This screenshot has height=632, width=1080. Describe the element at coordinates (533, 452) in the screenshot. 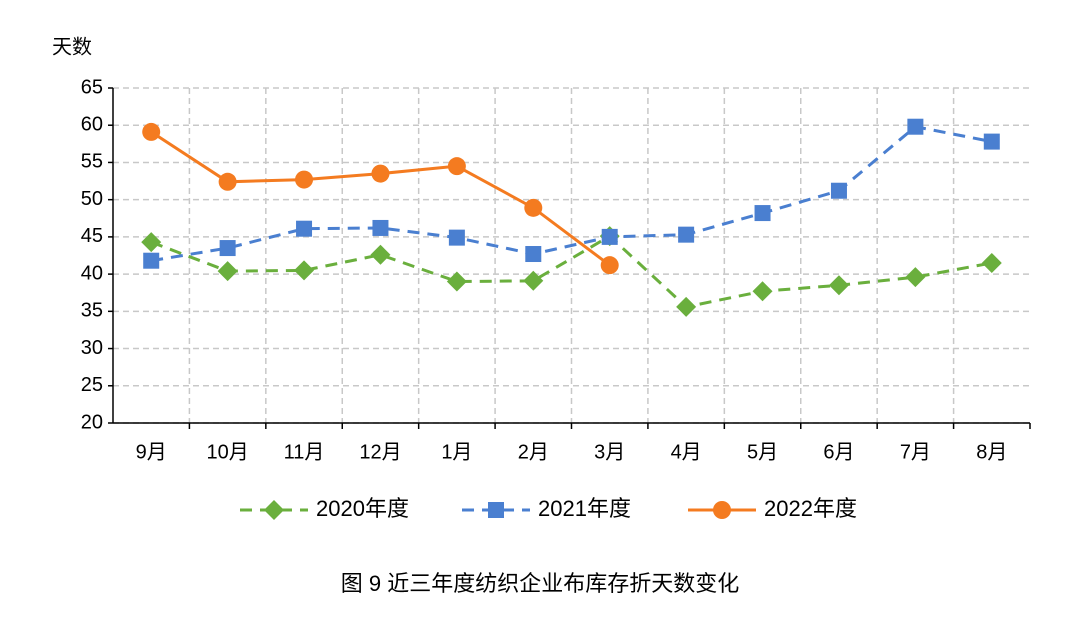

I see `x-tick-label: 2月` at that location.